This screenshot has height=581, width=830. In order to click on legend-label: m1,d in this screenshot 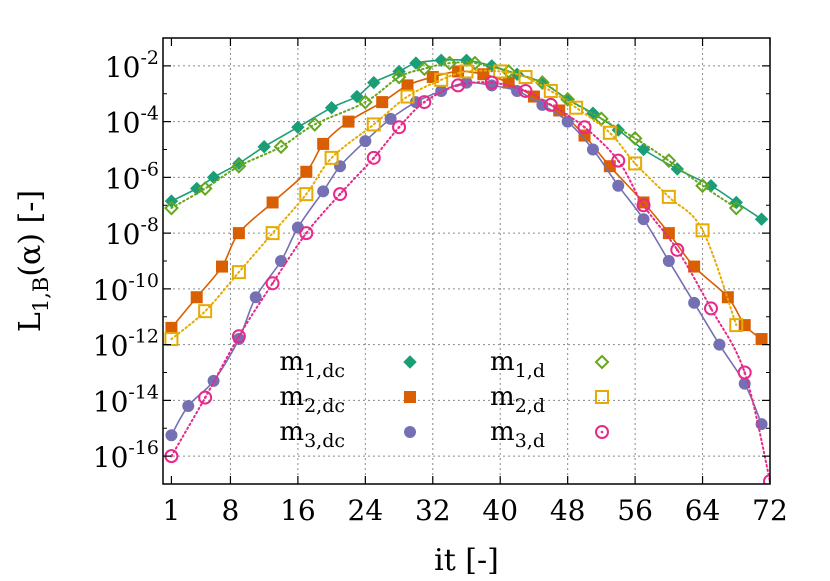, I will do `click(517, 364)`.